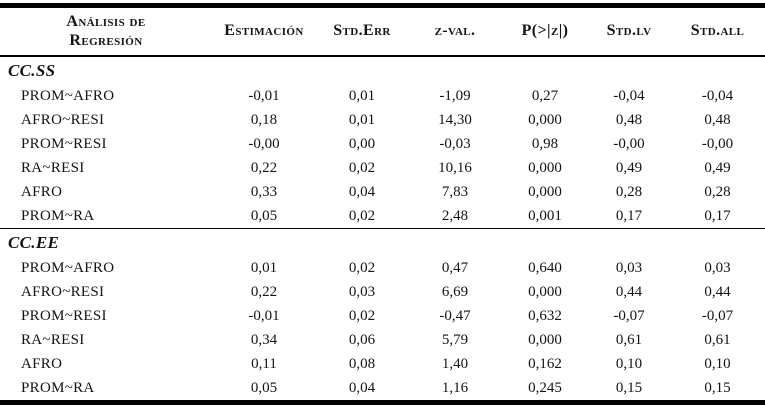  Describe the element at coordinates (382, 292) in the screenshot. I see `table-row: AFRO~RESI 0,22 0,03 6,69 0,000 0,44 0,44` at that location.